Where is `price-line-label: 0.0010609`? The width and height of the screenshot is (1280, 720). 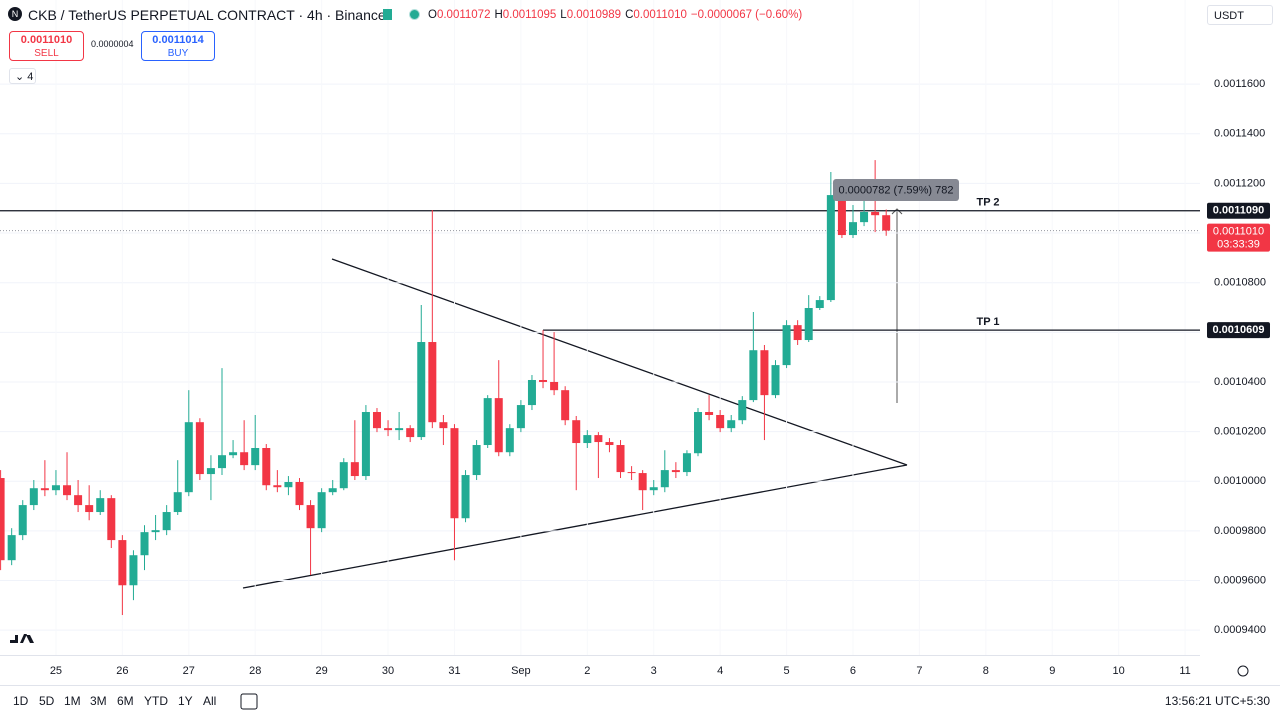
price-line-label: 0.0010609 is located at coordinates (1239, 330).